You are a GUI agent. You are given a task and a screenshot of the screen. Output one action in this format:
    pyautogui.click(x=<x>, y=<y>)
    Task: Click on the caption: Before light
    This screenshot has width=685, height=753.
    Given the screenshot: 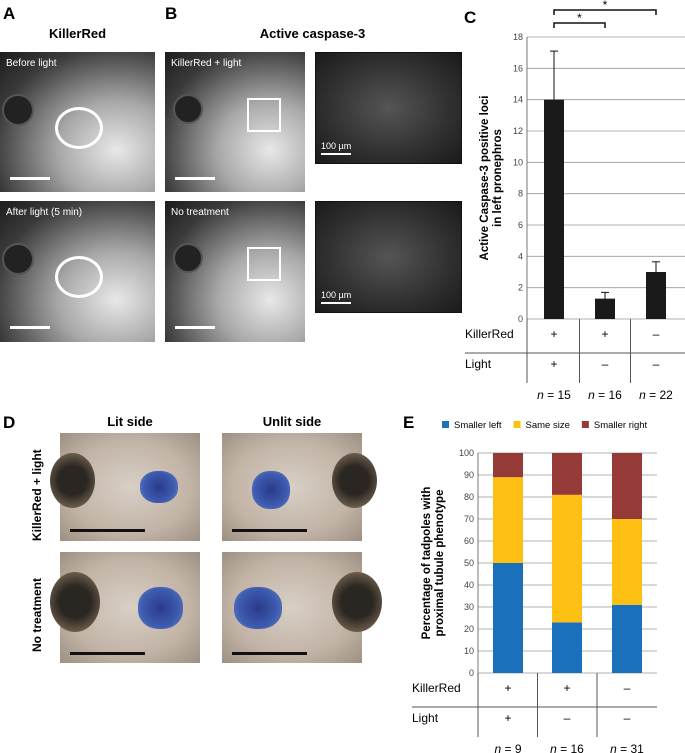 What is the action you would take?
    pyautogui.click(x=31, y=63)
    